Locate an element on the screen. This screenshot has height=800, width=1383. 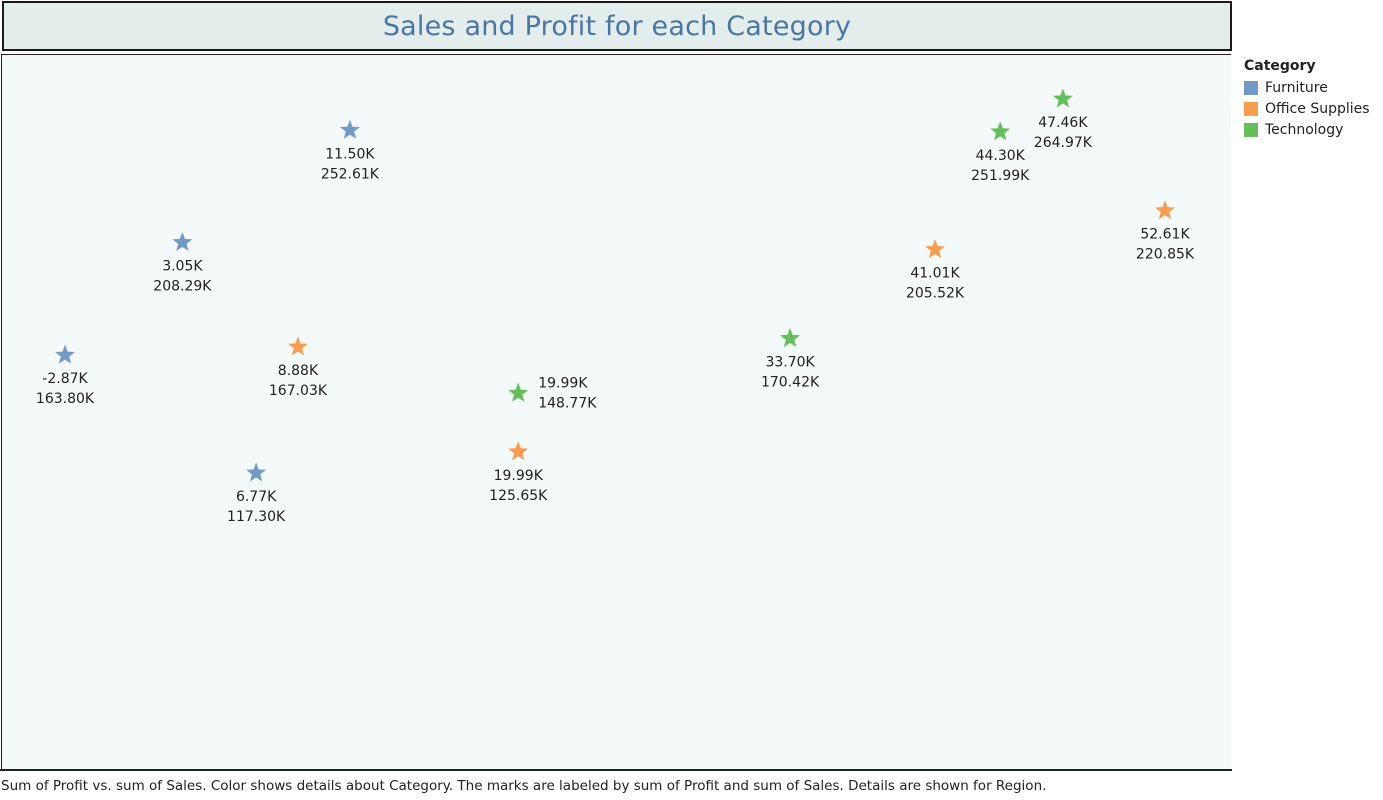
point-label-profit-4: 8.88K is located at coordinates (298, 371).